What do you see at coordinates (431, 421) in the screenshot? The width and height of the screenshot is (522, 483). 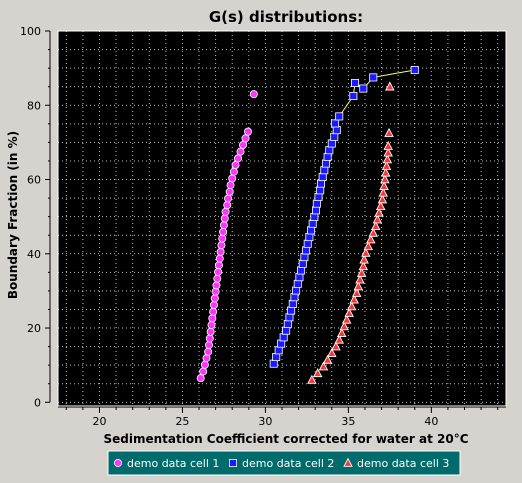 I see `x-tick-label: 40` at bounding box center [431, 421].